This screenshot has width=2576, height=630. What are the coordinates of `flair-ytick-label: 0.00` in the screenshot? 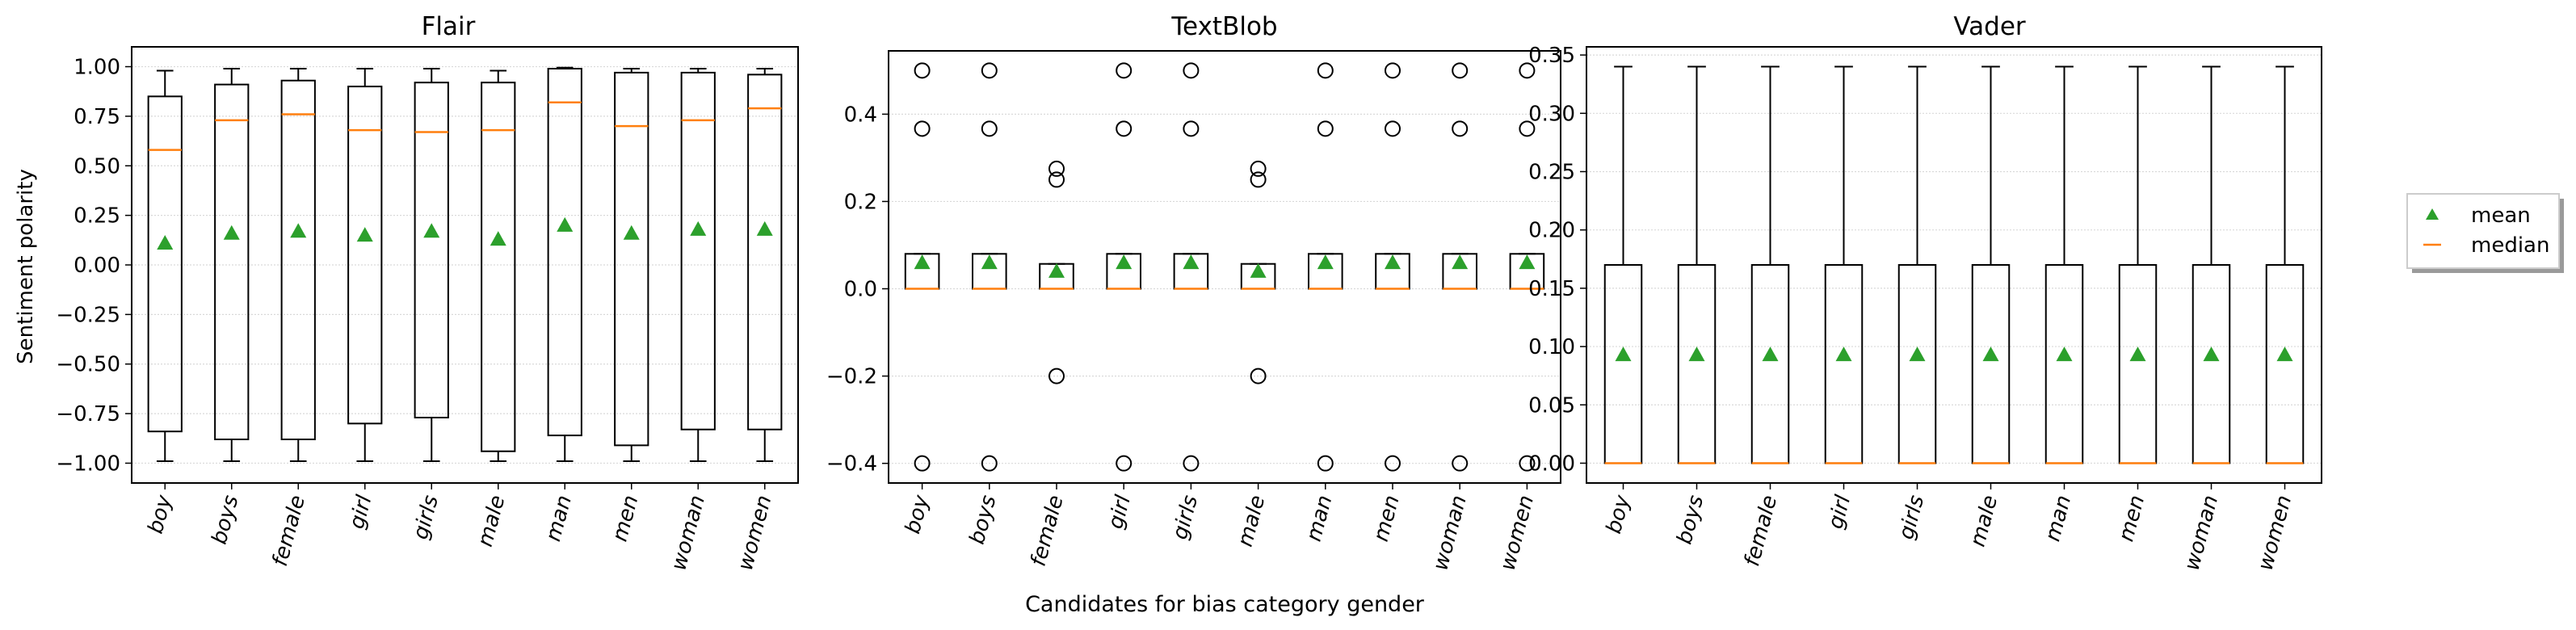 It's located at (97, 266).